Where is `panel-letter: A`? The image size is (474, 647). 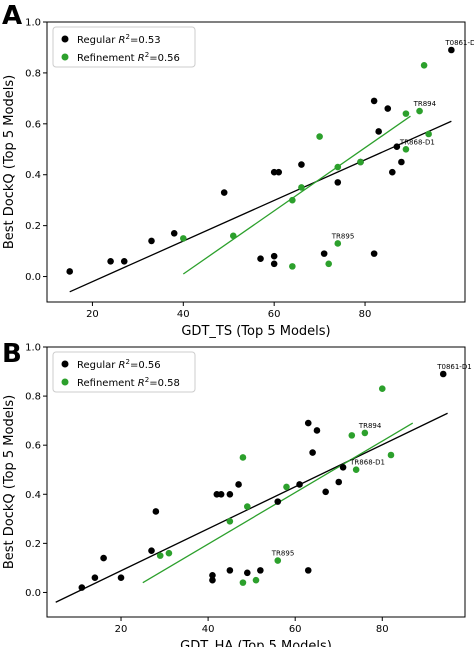 panel-letter: A is located at coordinates (12, 16).